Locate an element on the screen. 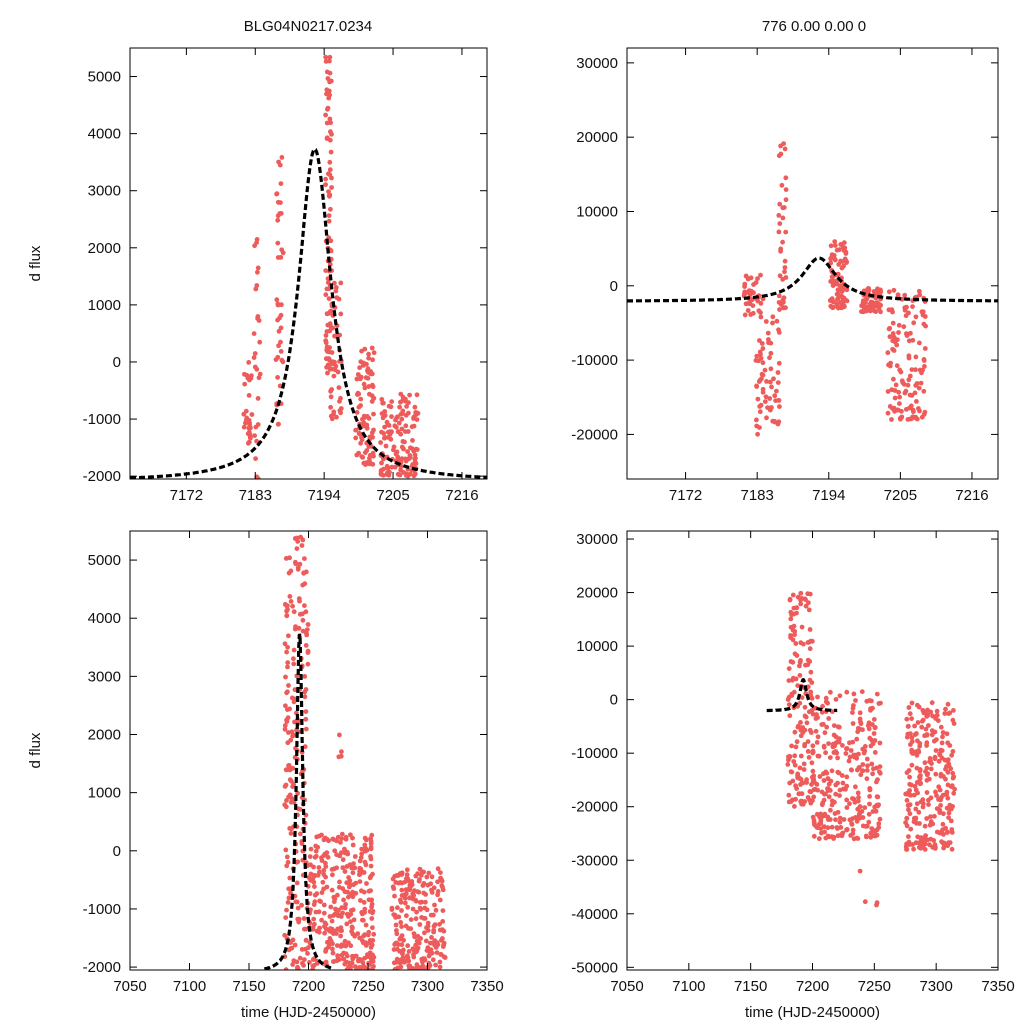 Image resolution: width=1024 pixels, height=1024 pixels. x-tick-label: 7300 is located at coordinates (427, 986).